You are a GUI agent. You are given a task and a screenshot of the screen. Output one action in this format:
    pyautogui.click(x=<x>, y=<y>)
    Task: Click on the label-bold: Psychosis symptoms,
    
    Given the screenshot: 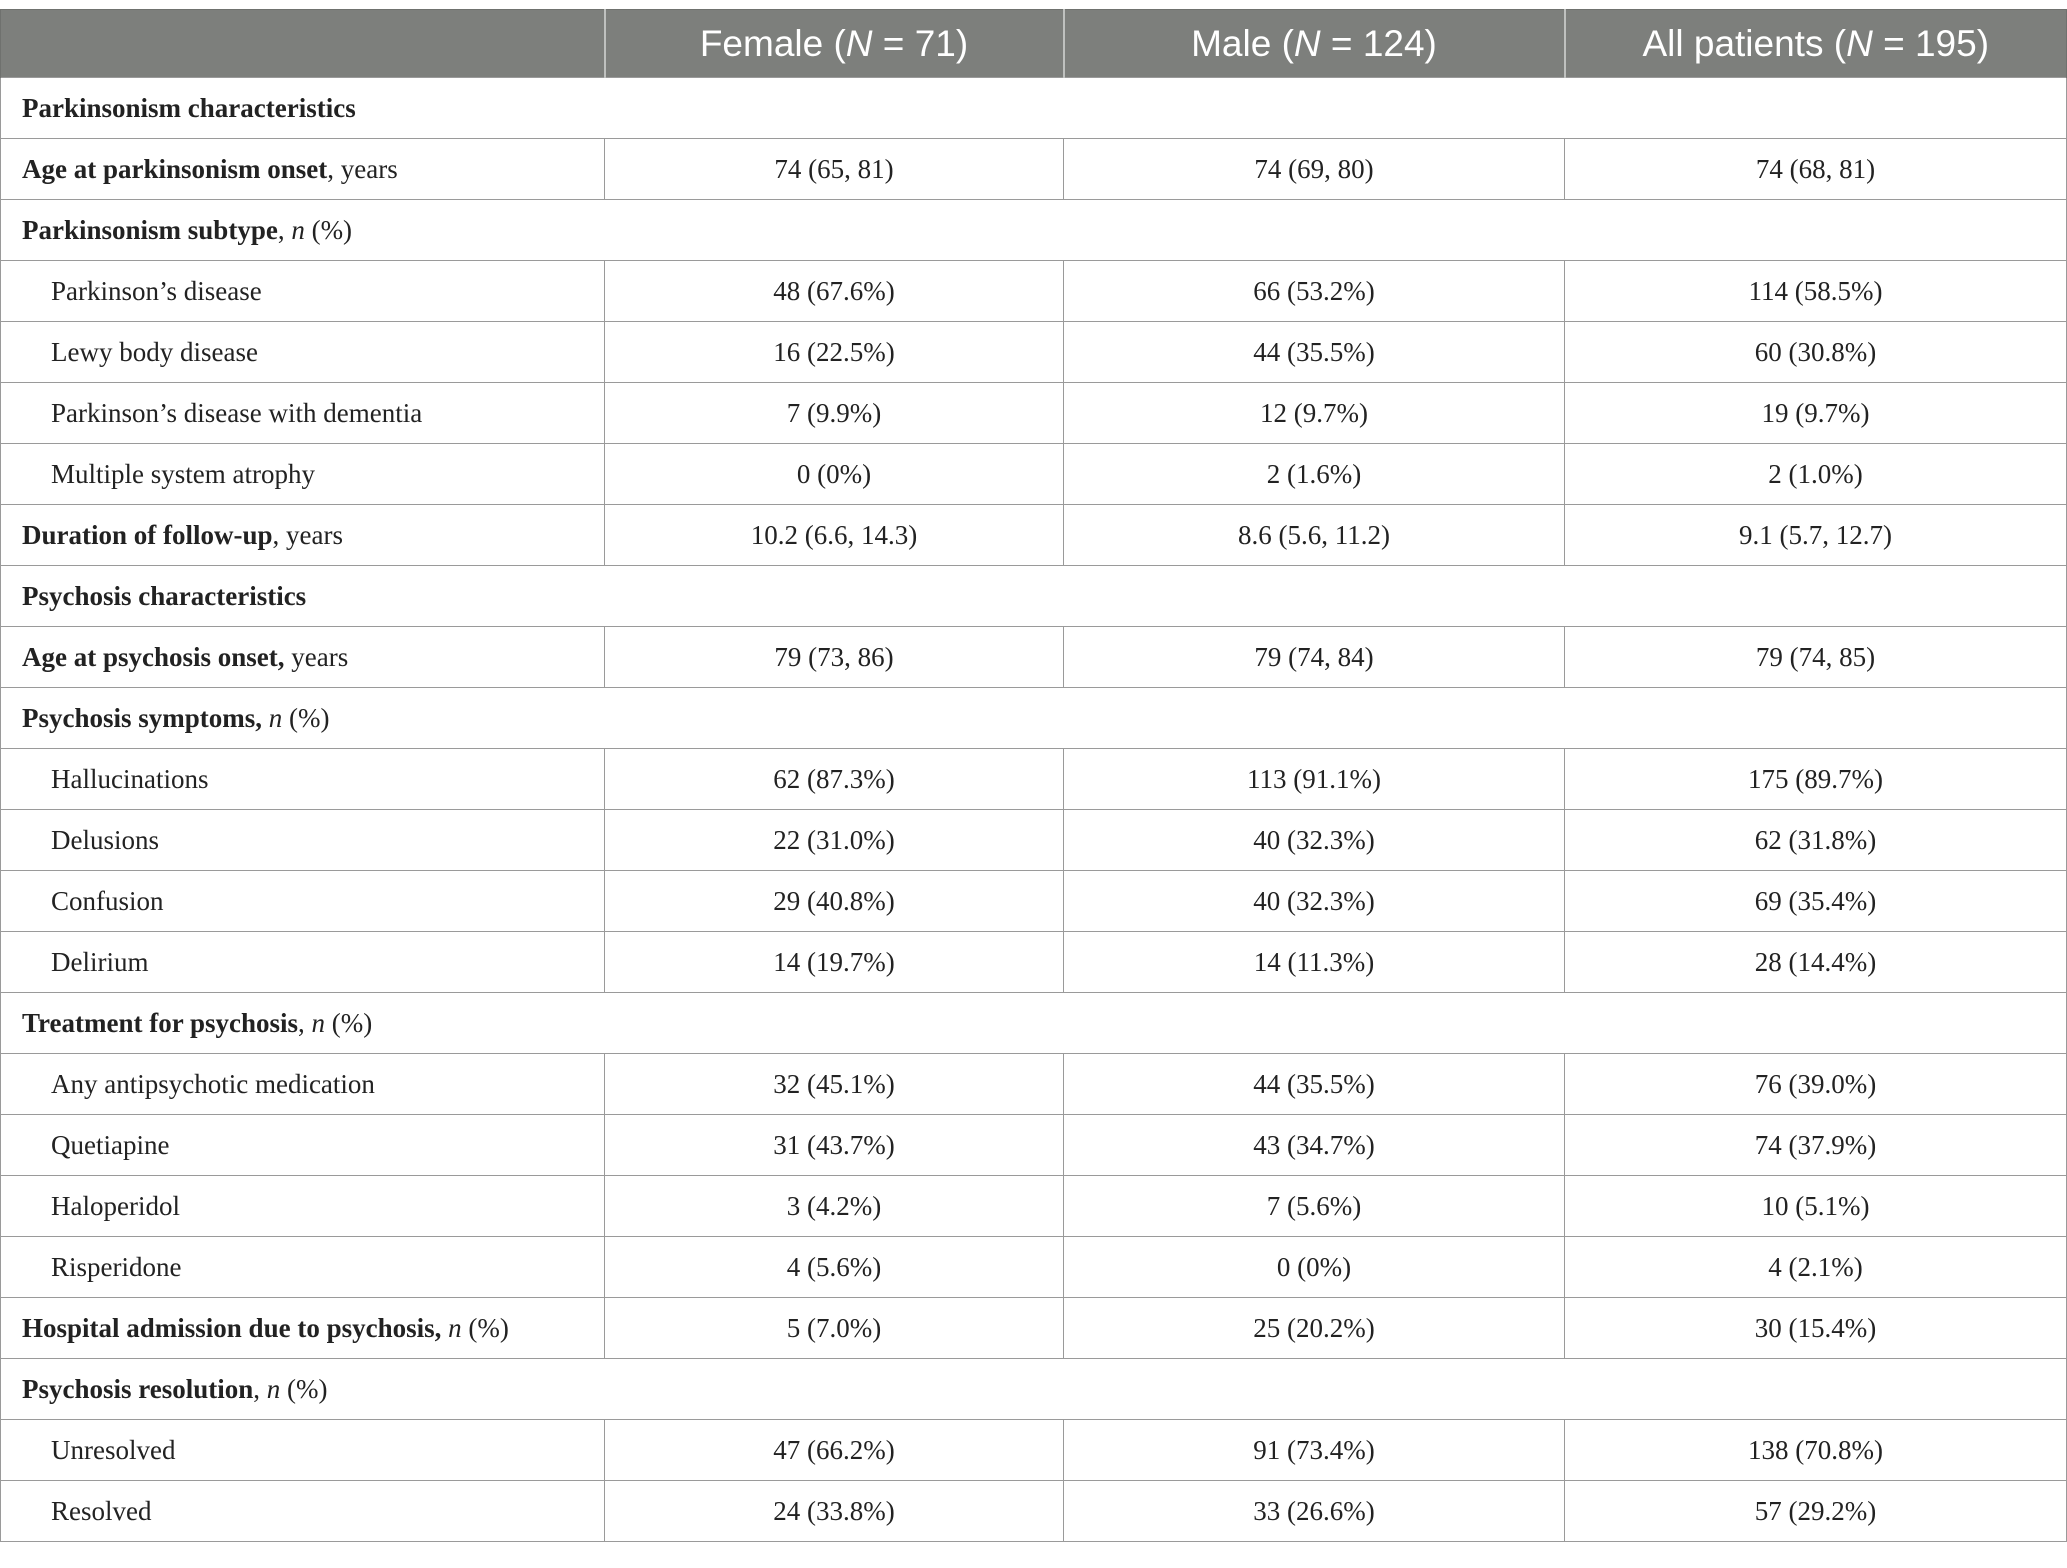 What is the action you would take?
    pyautogui.click(x=142, y=717)
    